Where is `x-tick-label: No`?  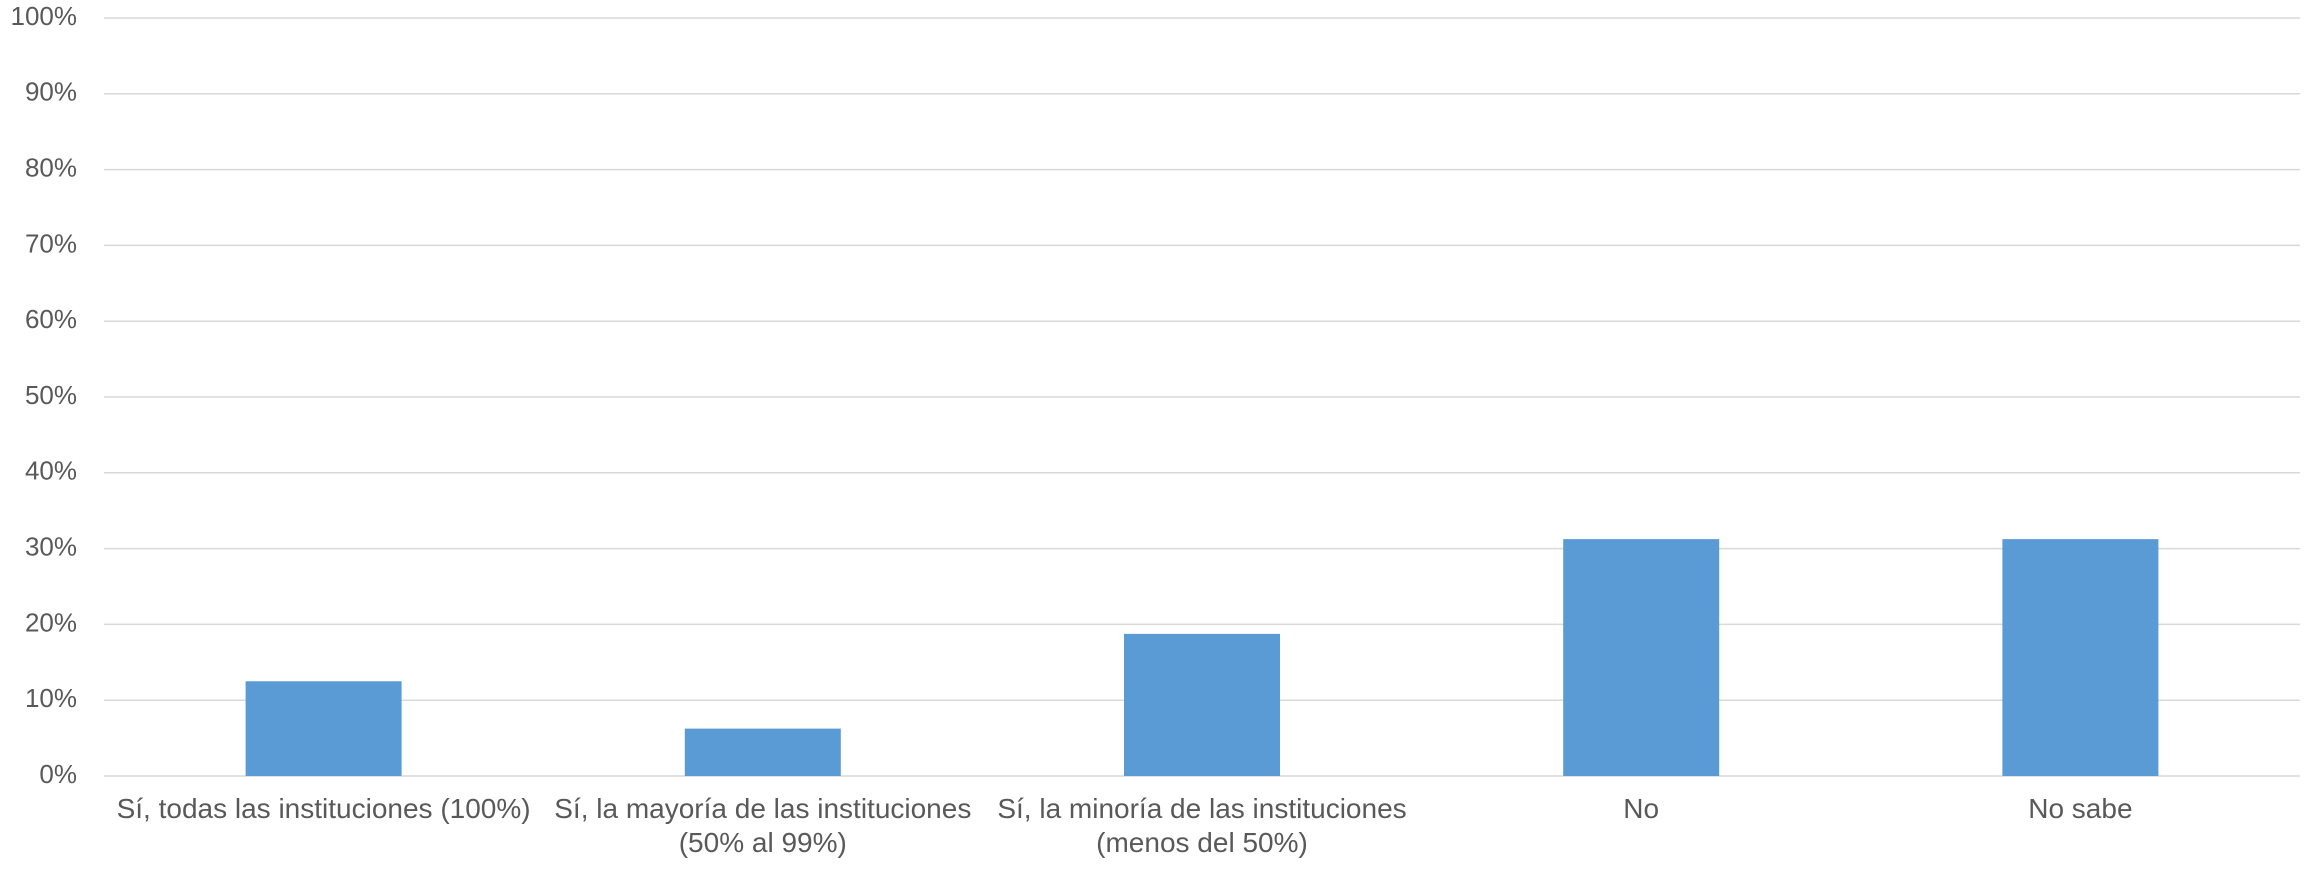 x-tick-label: No is located at coordinates (1641, 808).